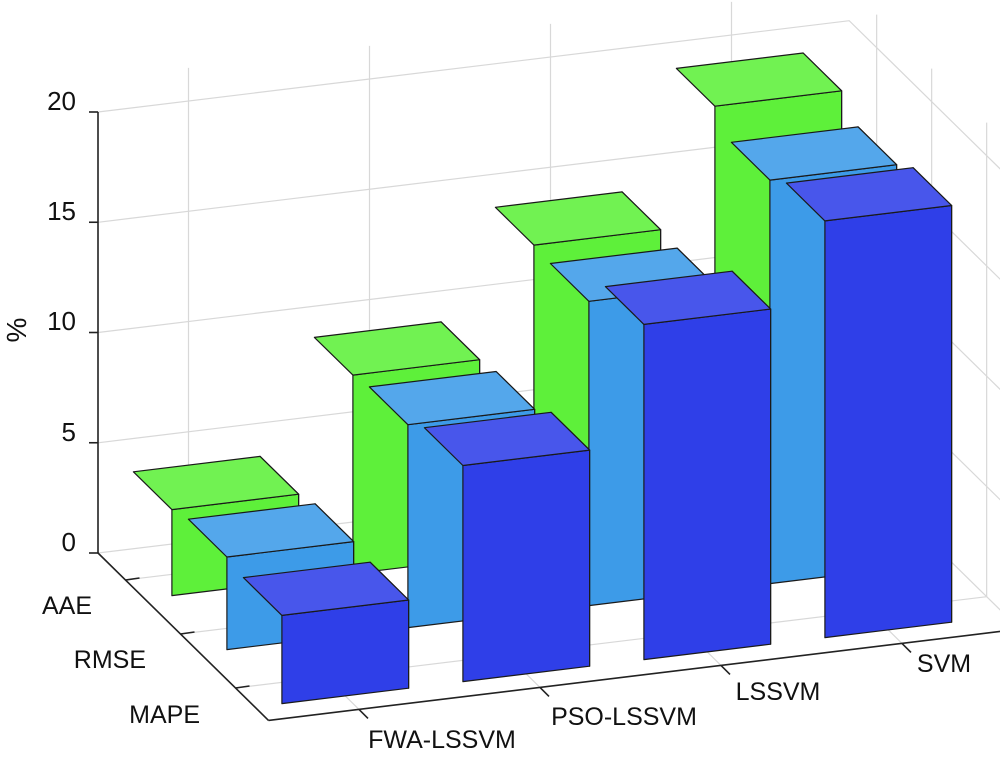  What do you see at coordinates (61, 321) in the screenshot?
I see `y-tick-label-10: 10` at bounding box center [61, 321].